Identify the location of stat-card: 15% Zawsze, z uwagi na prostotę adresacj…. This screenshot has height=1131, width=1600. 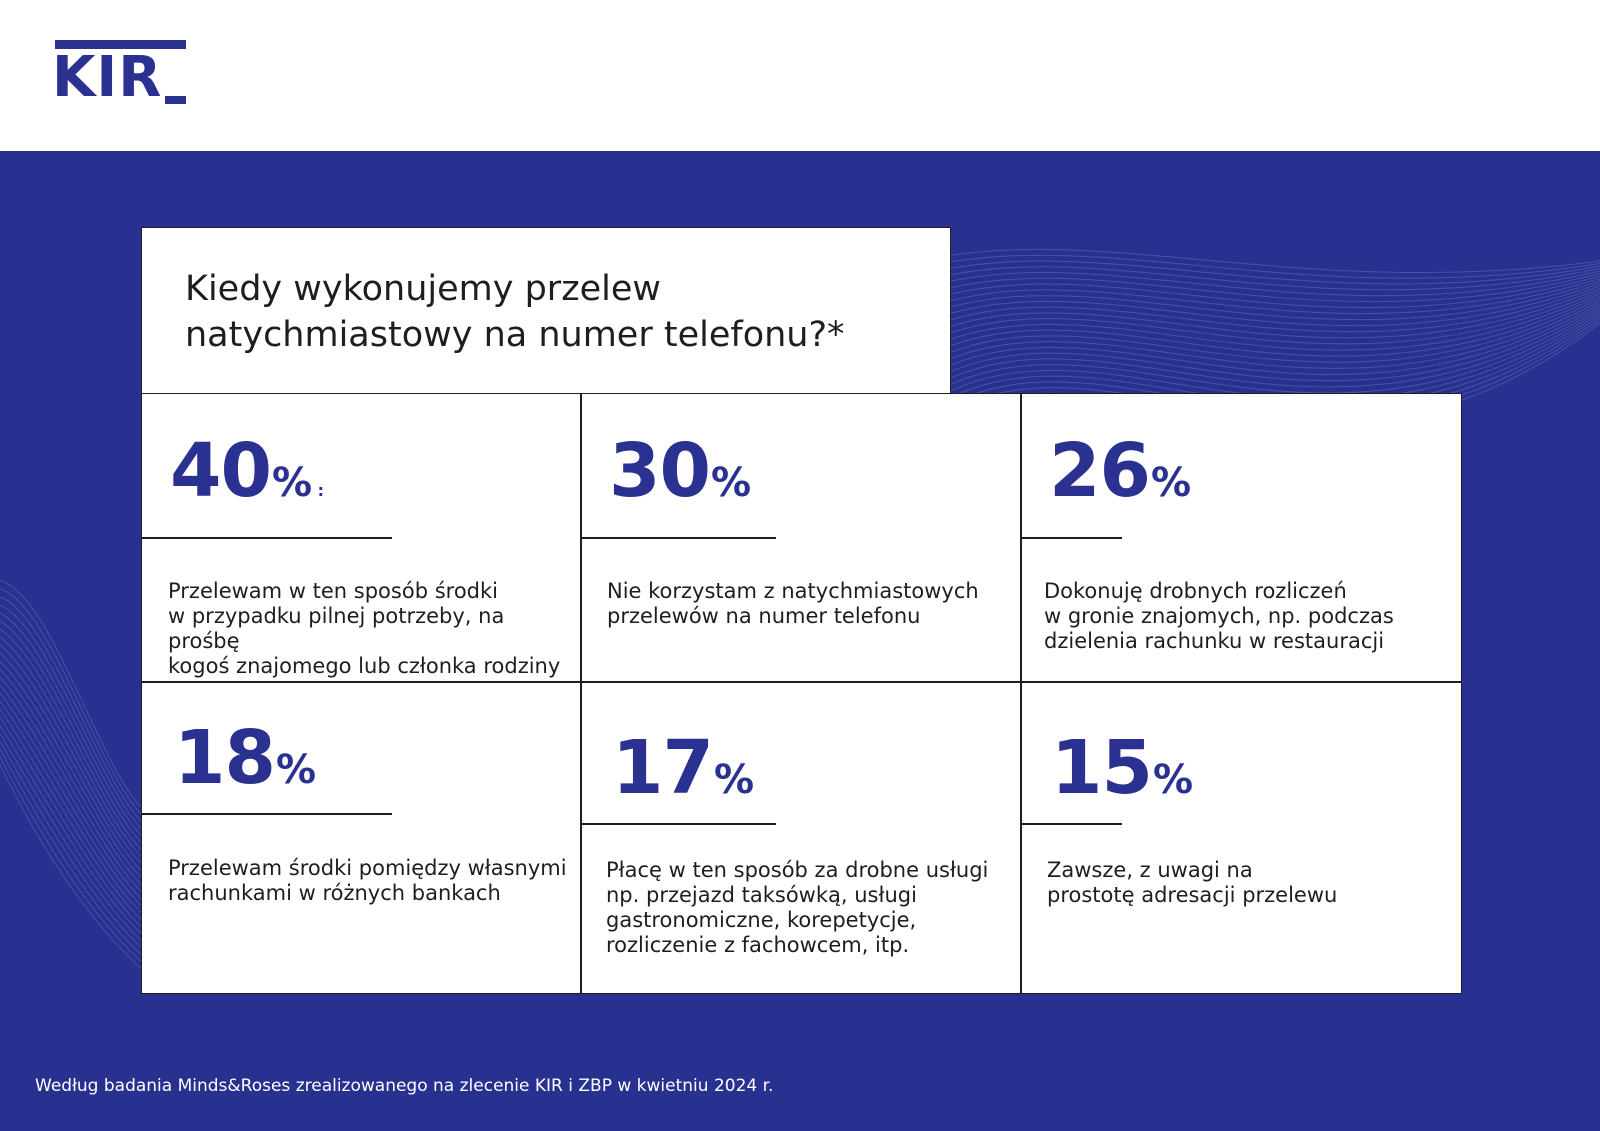
(1241, 838).